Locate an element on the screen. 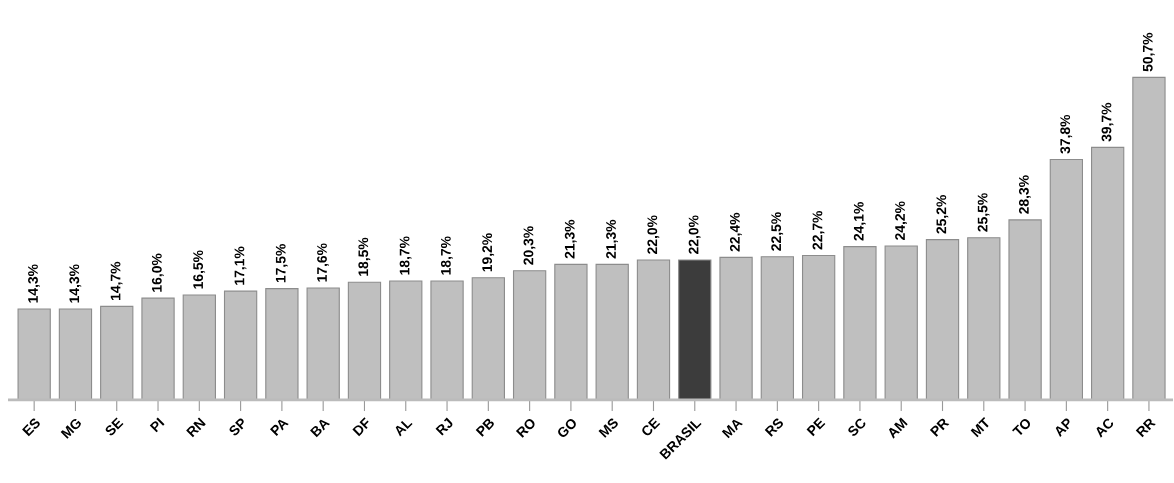 This screenshot has height=483, width=1174. x-tick-label: ES is located at coordinates (31, 427).